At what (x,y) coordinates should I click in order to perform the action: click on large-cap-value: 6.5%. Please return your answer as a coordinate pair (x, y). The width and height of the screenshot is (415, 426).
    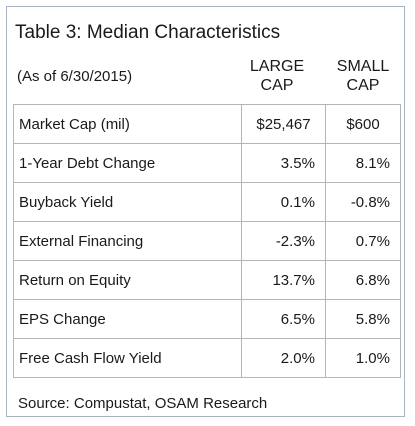
    Looking at the image, I should click on (283, 319).